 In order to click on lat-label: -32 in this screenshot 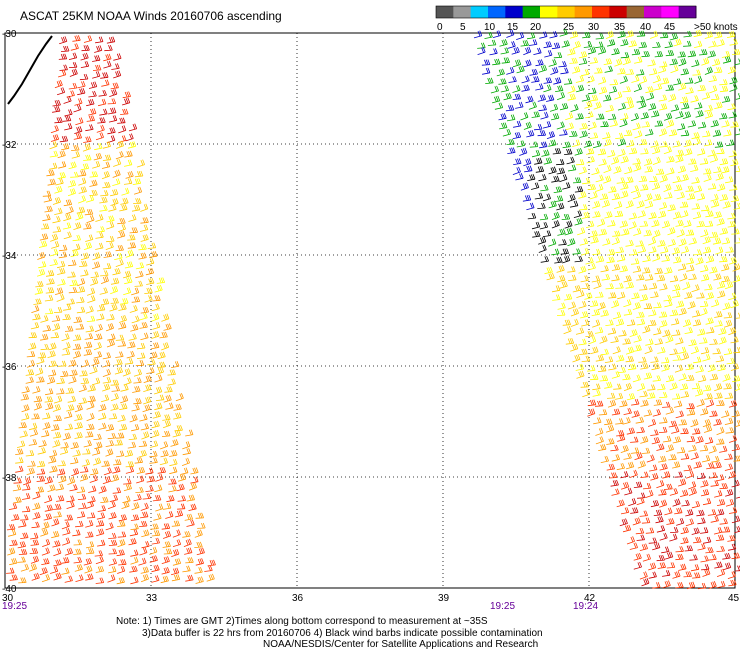, I will do `click(9, 145)`.